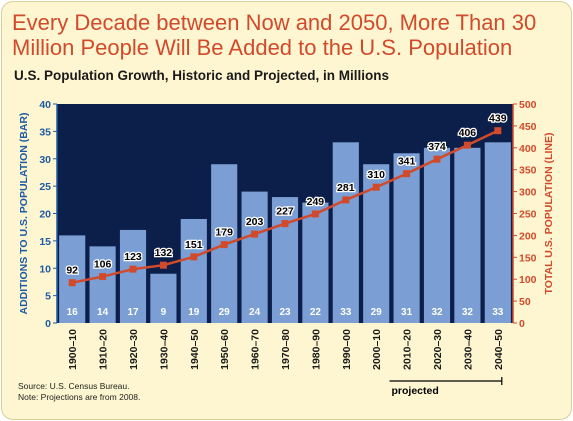 Image resolution: width=573 pixels, height=421 pixels. I want to click on x-tick-label-0: 1900–10, so click(73, 349).